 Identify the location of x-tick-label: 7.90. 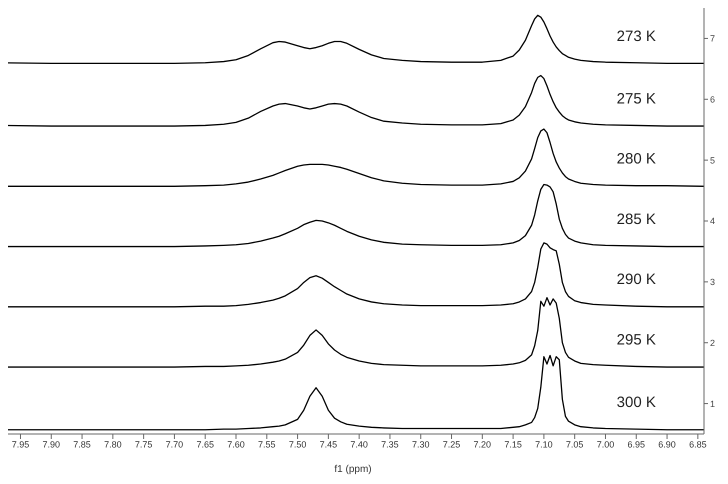
(51, 444).